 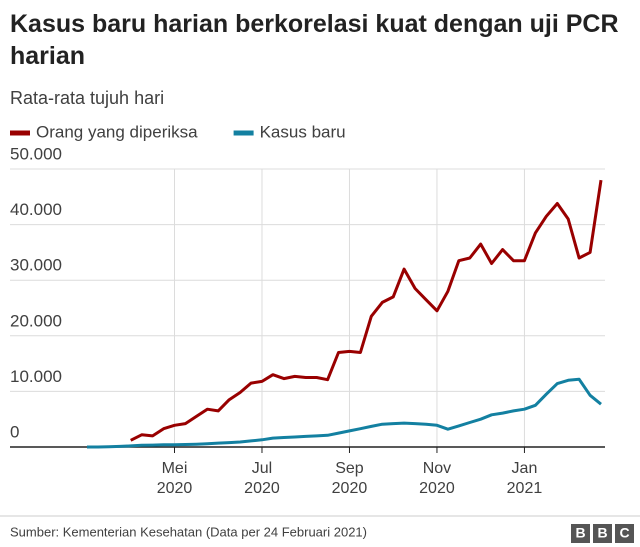 I want to click on legend-label: Kasus baru, so click(x=303, y=131).